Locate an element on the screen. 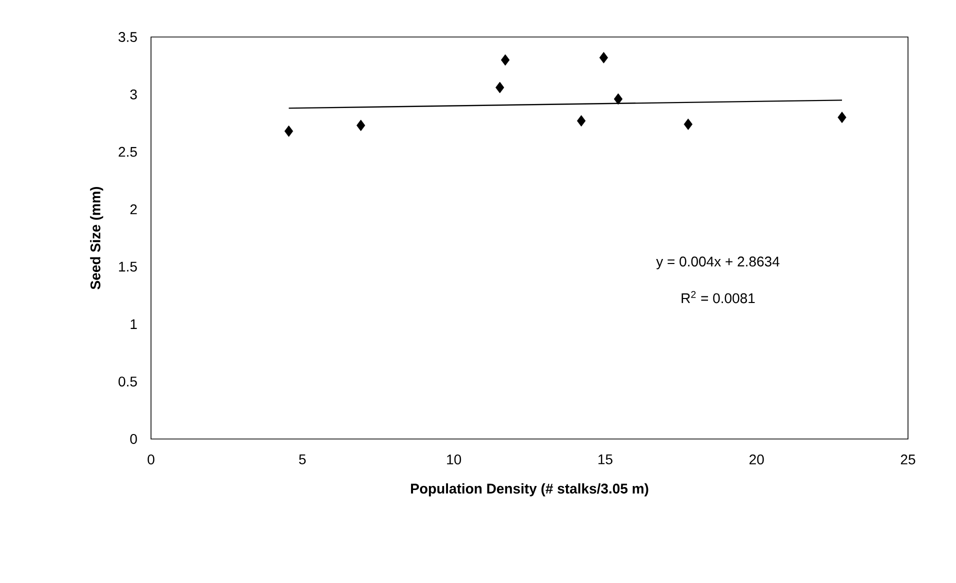  x-tick-label: 15 is located at coordinates (605, 459).